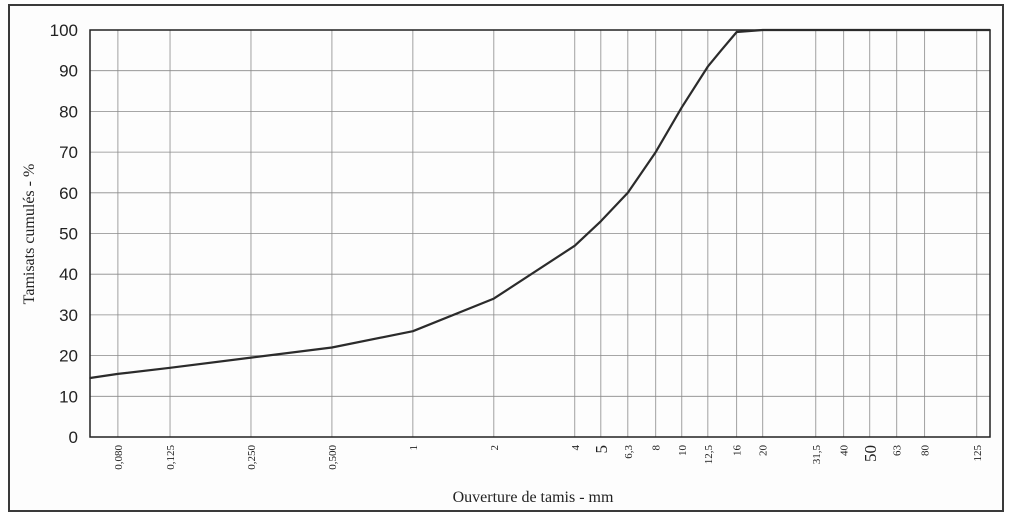 Image resolution: width=1016 pixels, height=515 pixels. I want to click on y-tick-label: 20, so click(68, 356).